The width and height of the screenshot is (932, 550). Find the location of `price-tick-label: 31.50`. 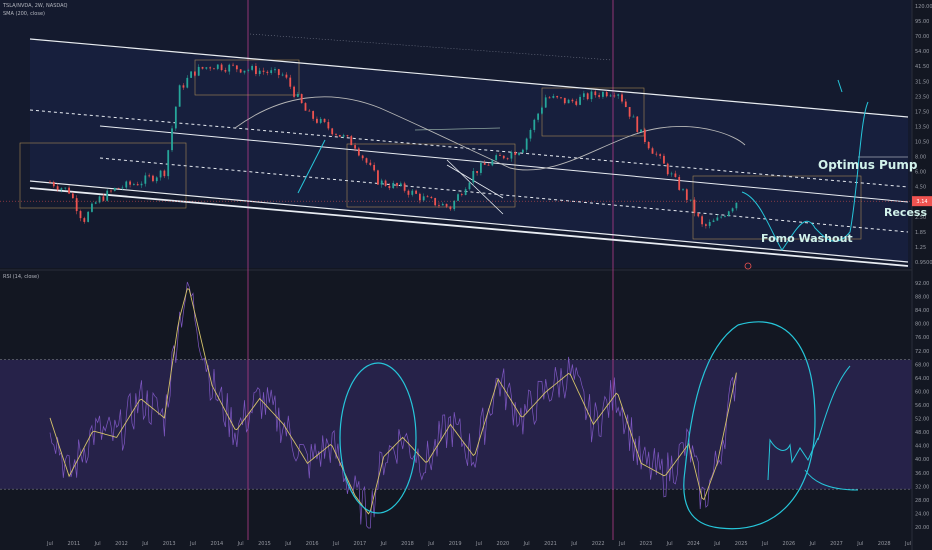

price-tick-label: 31.50 is located at coordinates (922, 82).